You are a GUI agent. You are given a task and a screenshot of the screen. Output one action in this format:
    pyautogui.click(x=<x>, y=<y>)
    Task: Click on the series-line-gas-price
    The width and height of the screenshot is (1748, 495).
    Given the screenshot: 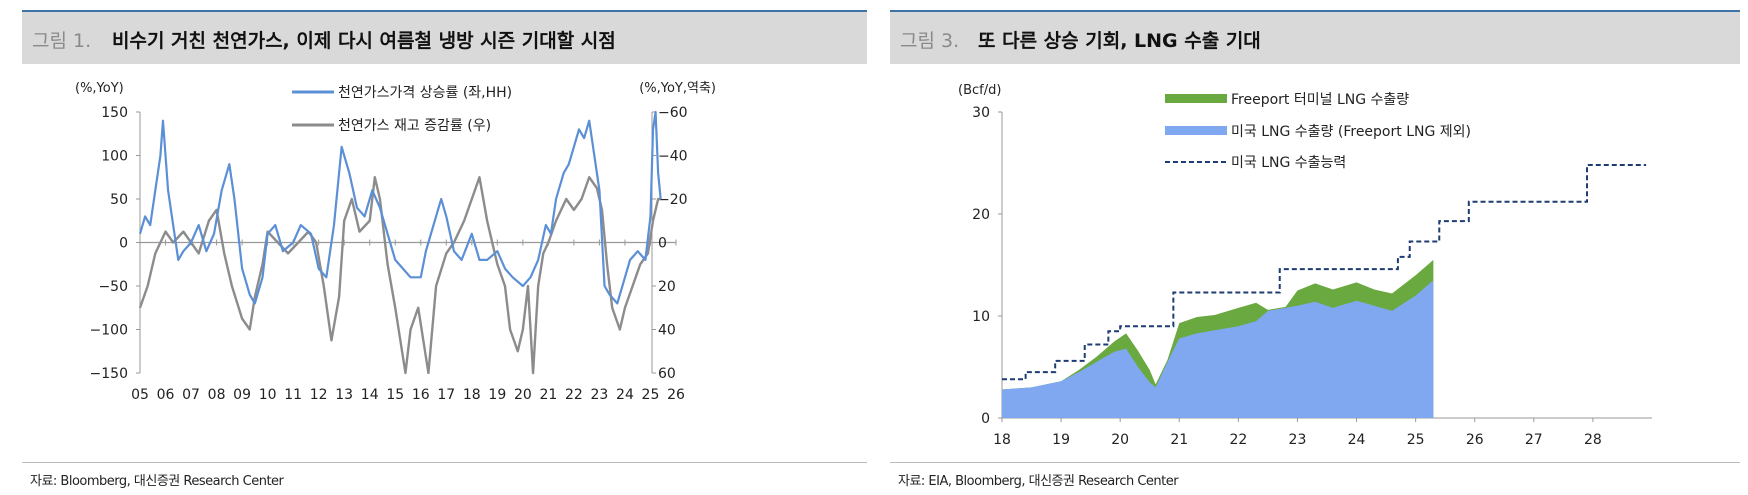 What is the action you would take?
    pyautogui.click(x=400, y=207)
    